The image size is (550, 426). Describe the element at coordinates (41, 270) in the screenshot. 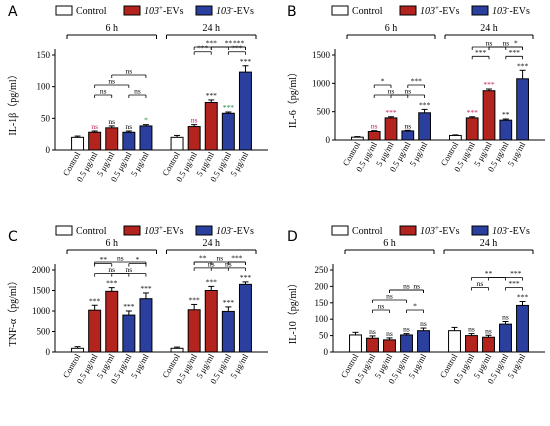

I see `y-tick-label: 2000` at that location.